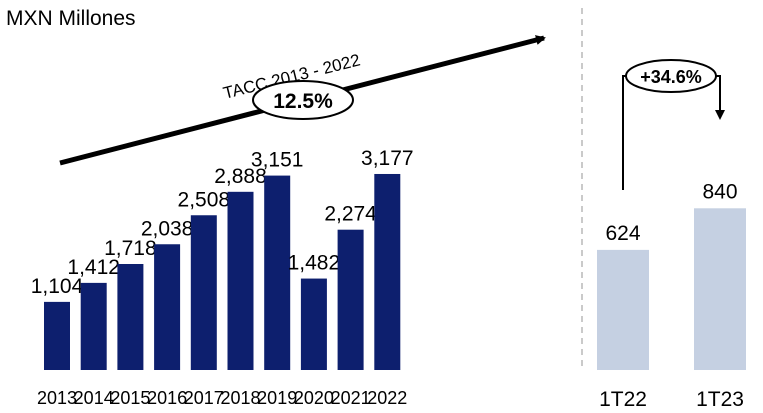  Describe the element at coordinates (671, 133) in the screenshot. I see `quarter-growth-bracket` at that location.